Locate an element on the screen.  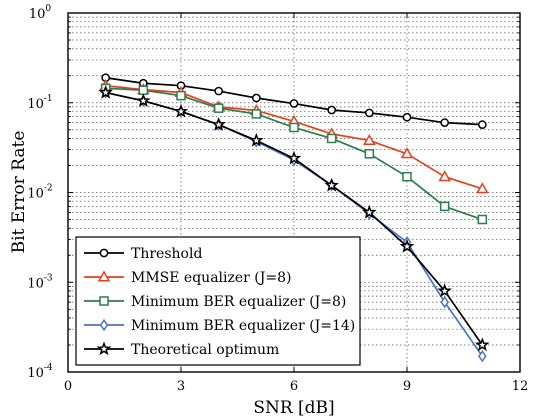
x-axis-title: SNR [dB] is located at coordinates (293, 408).